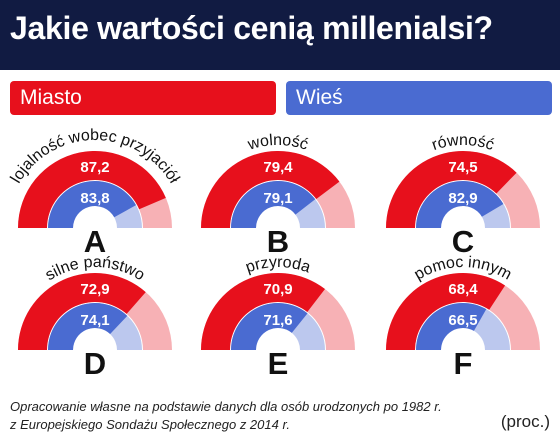 This screenshot has height=440, width=560. Describe the element at coordinates (94, 167) in the screenshot. I see `value-city: 87,2` at that location.